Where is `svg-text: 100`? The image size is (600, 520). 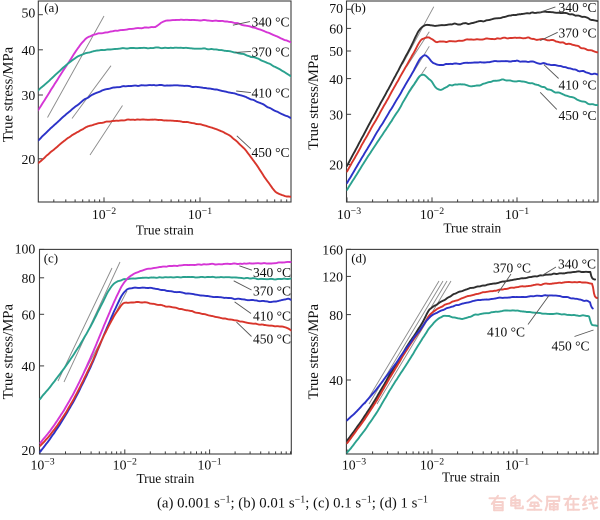 svg-text: 100 is located at coordinates (25, 248).